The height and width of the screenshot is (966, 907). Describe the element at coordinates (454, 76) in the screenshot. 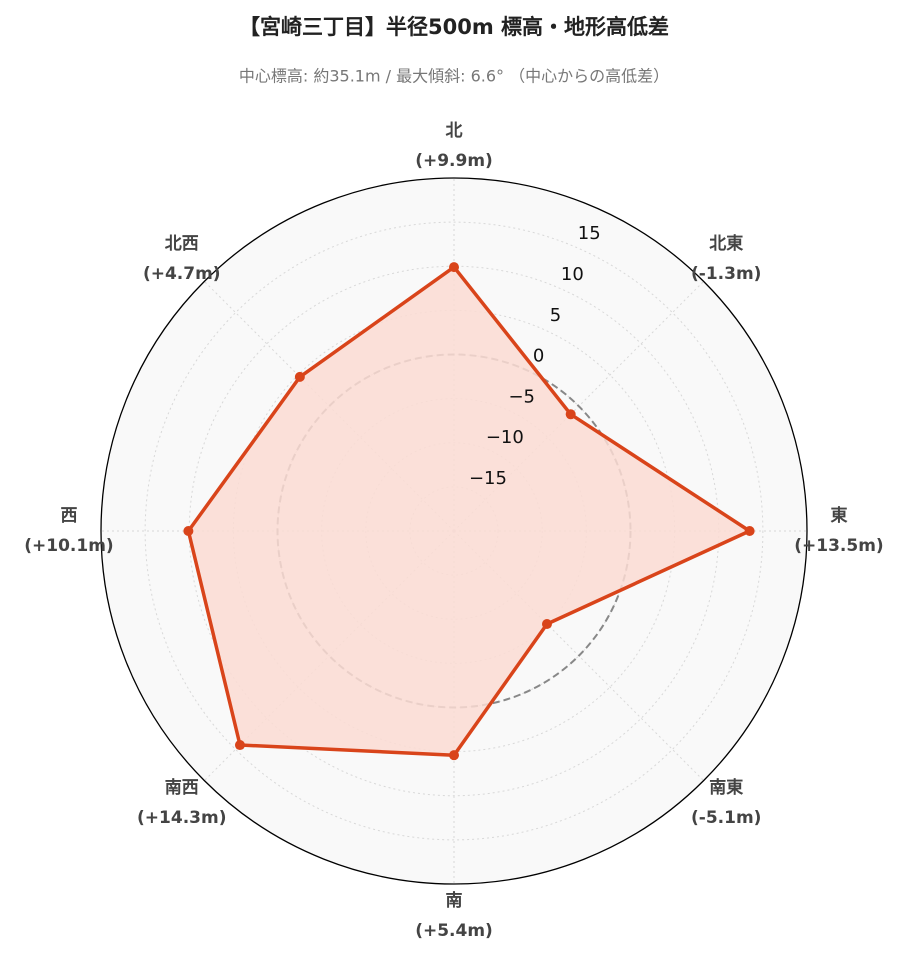

I see `chart-subtitle: 中心標高: 約35.1m / 最大傾斜: 6.6° （中心からの高低差）` at that location.